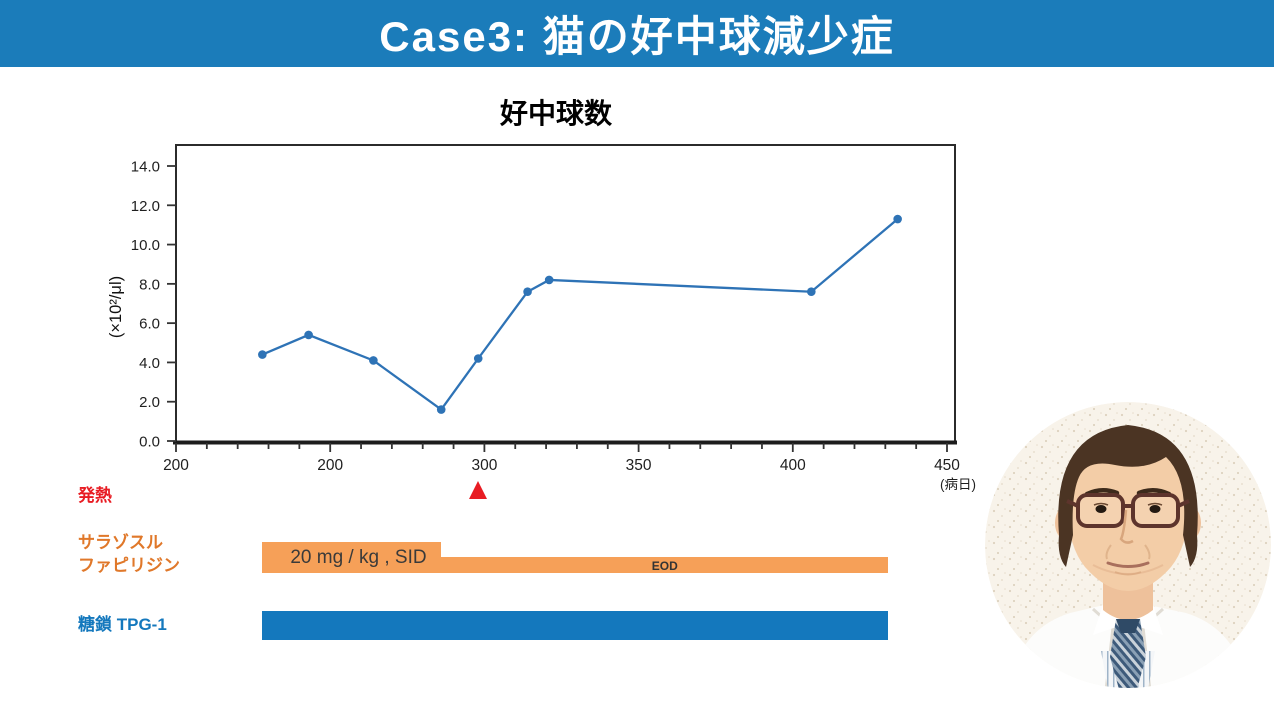  I want to click on fever-label: 発熱, so click(95, 495).